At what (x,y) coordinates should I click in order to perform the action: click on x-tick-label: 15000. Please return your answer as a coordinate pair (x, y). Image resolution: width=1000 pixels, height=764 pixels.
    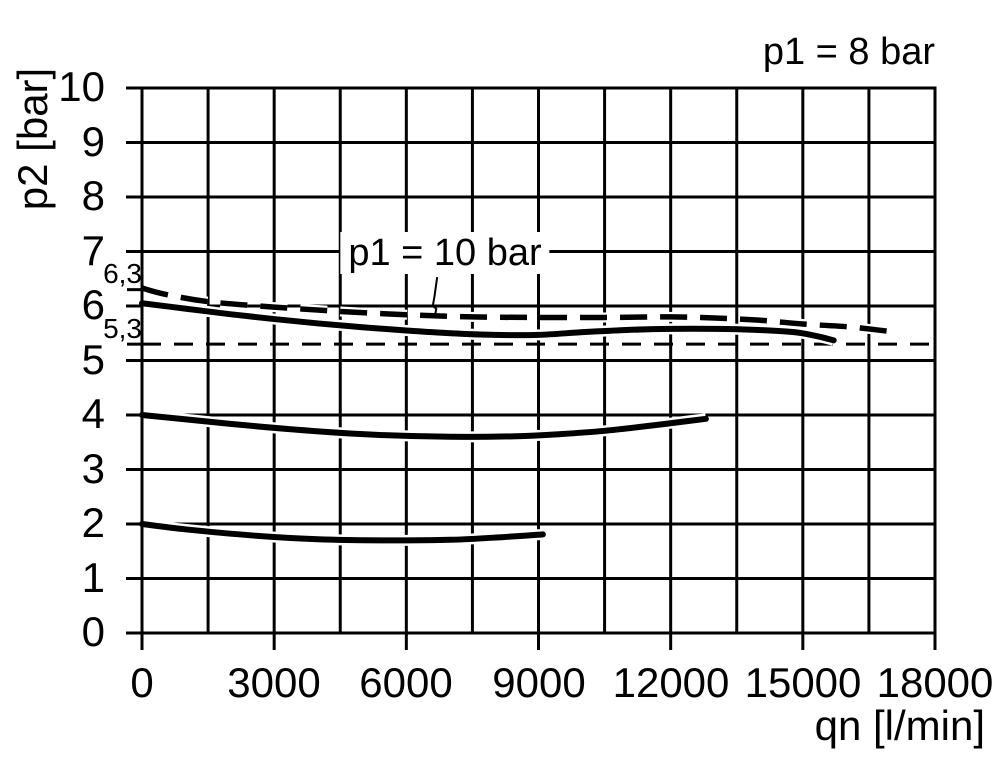
    Looking at the image, I should click on (803, 682).